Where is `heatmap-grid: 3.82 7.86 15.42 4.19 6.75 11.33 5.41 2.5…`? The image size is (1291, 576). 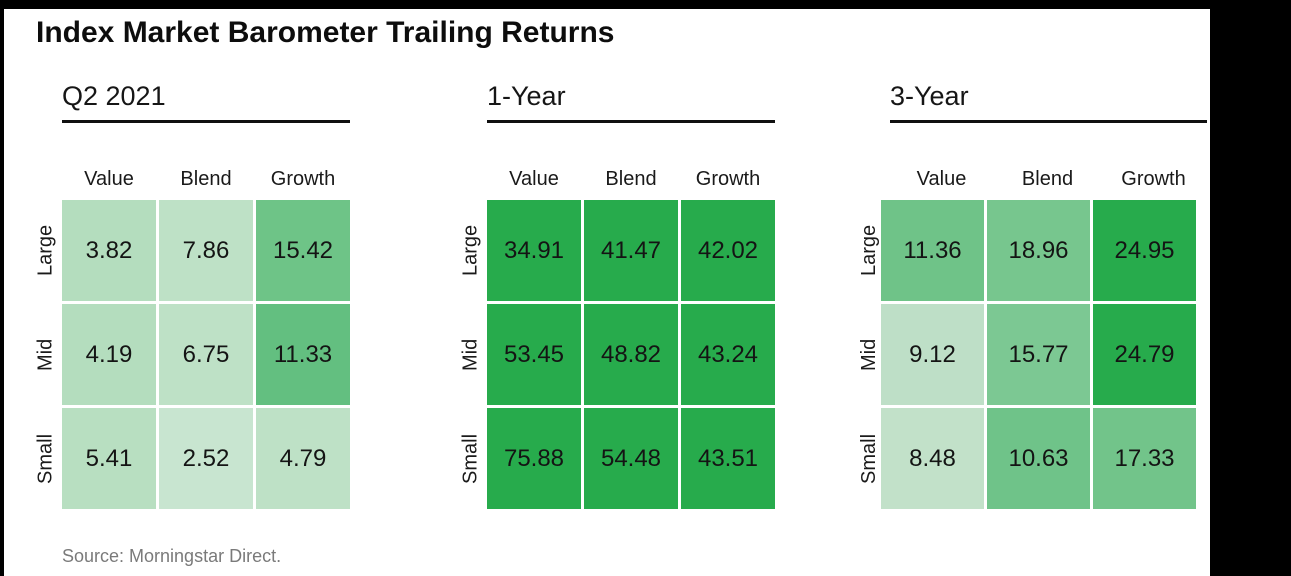 heatmap-grid: 3.82 7.86 15.42 4.19 6.75 11.33 5.41 2.5… is located at coordinates (206, 354).